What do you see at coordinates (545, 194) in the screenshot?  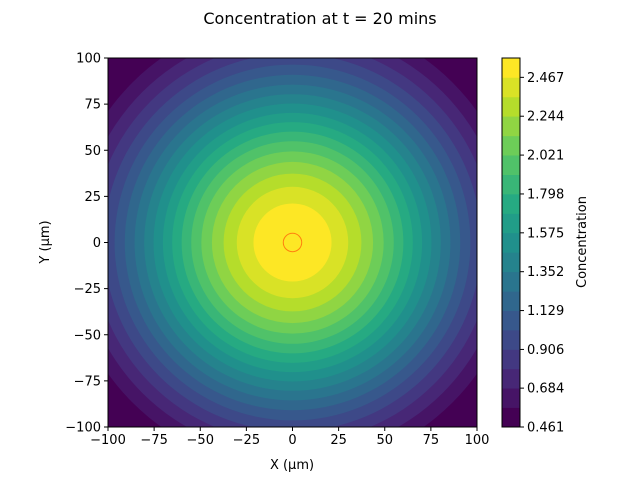 I see `colorbar-tick-label: 1.798` at bounding box center [545, 194].